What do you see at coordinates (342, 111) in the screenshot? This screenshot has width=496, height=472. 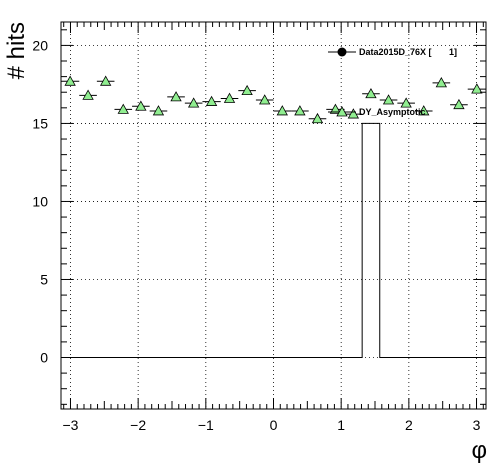 I see `legend-mc-marker` at bounding box center [342, 111].